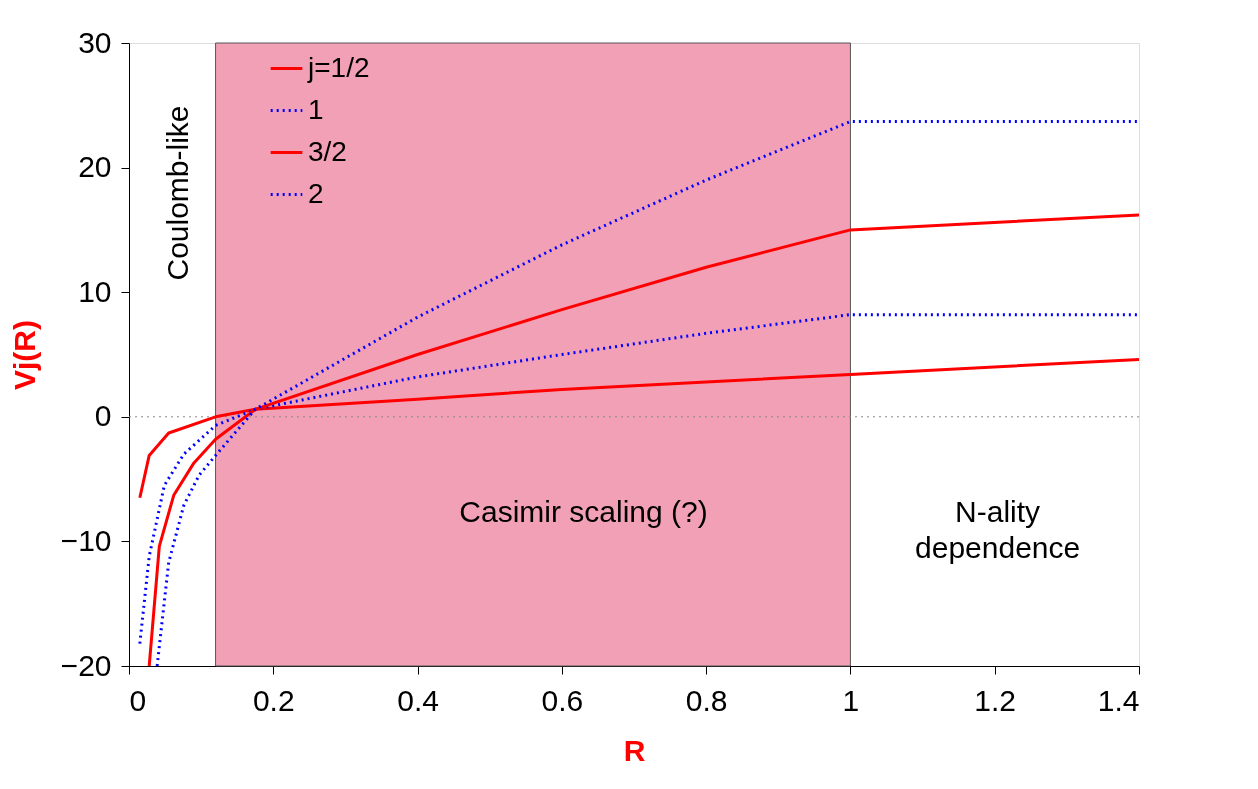 The width and height of the screenshot is (1258, 789). What do you see at coordinates (706, 700) in the screenshot?
I see `x-tick-label: 0.8` at bounding box center [706, 700].